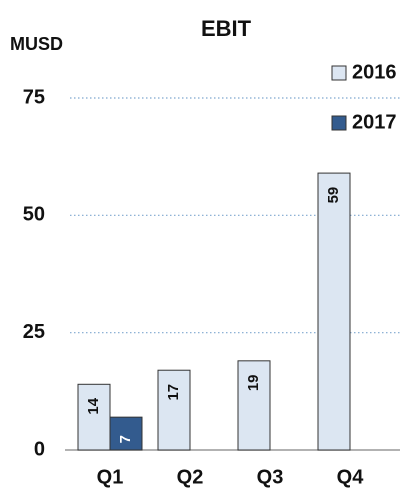 This screenshot has height=495, width=410. Describe the element at coordinates (36, 44) in the screenshot. I see `y-axis-label: MUSD` at that location.